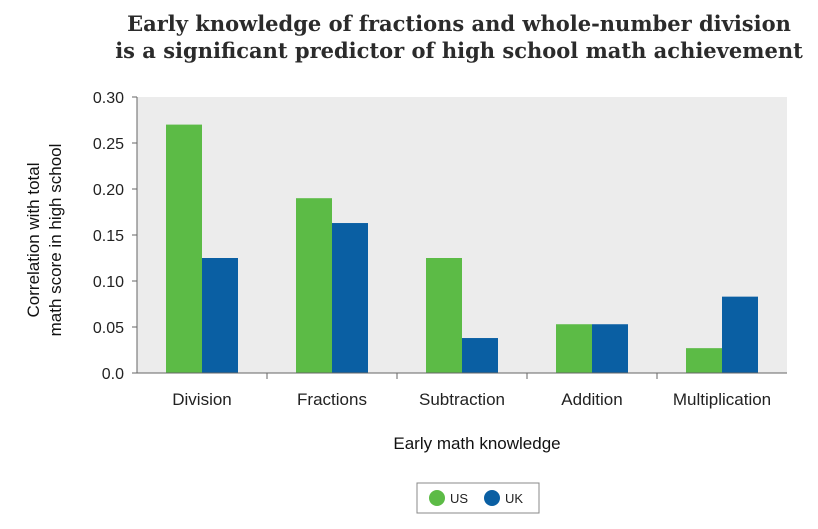 The width and height of the screenshot is (818, 529). What do you see at coordinates (722, 399) in the screenshot?
I see `x-tick-label: Multiplication` at bounding box center [722, 399].